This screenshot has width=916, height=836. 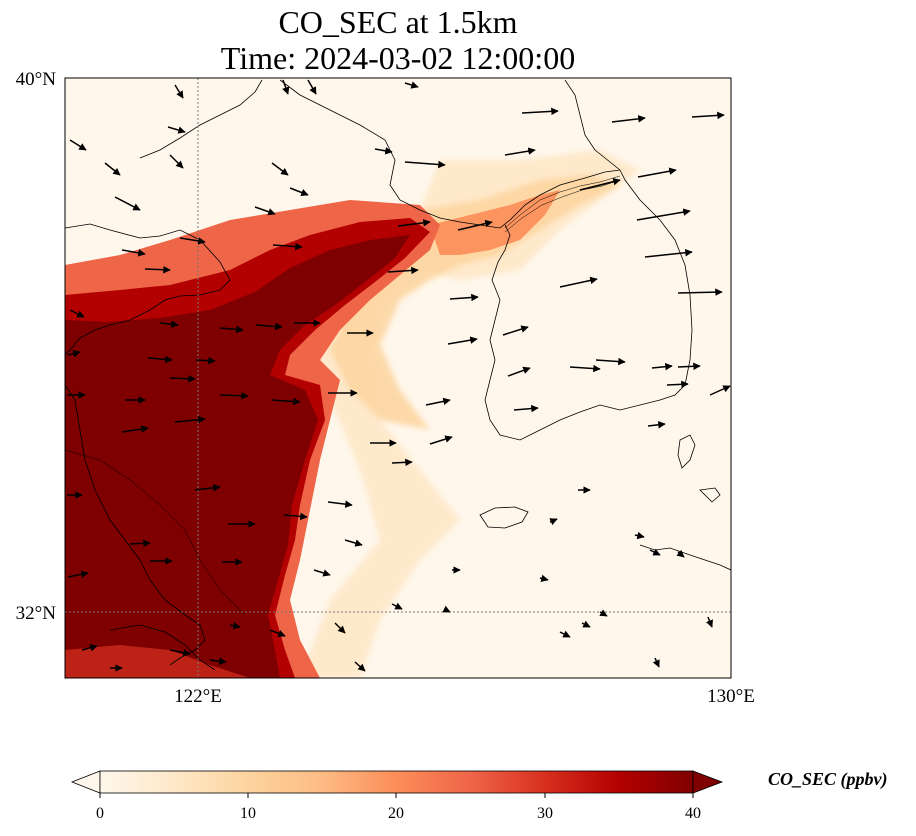 What do you see at coordinates (731, 696) in the screenshot?
I see `lon-tick-label-130E: 130°E` at bounding box center [731, 696].